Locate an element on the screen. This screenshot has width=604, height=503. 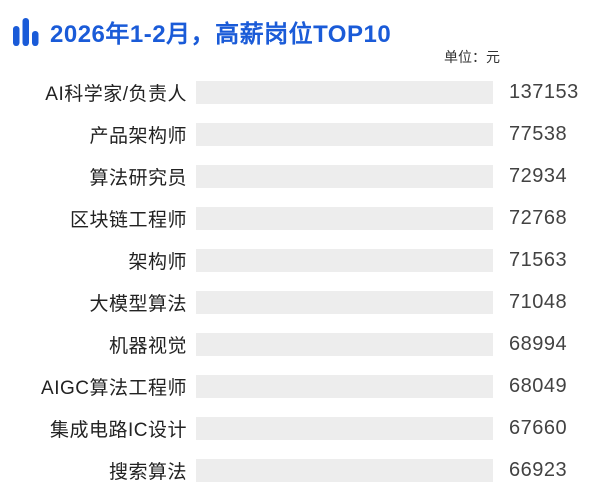
bar-chart-icon is located at coordinates (26, 31).